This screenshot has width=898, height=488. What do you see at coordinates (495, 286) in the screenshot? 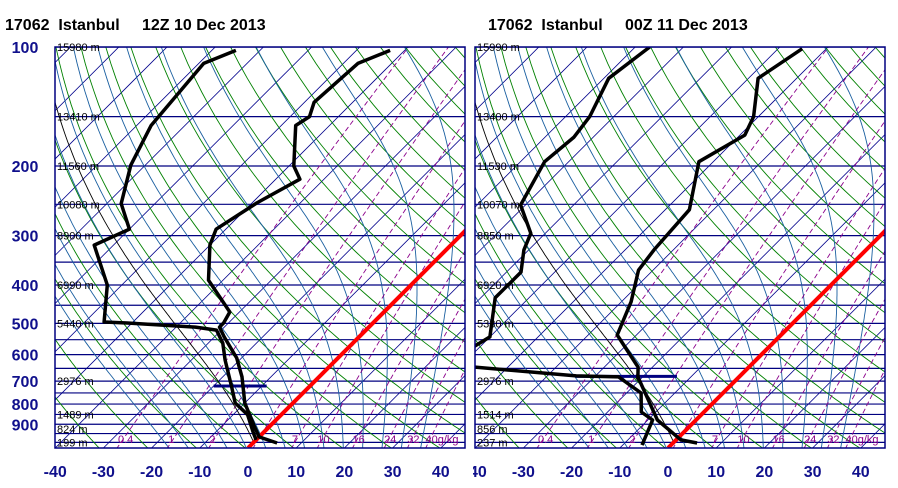
I see `height-label: 6920 m` at bounding box center [495, 286].